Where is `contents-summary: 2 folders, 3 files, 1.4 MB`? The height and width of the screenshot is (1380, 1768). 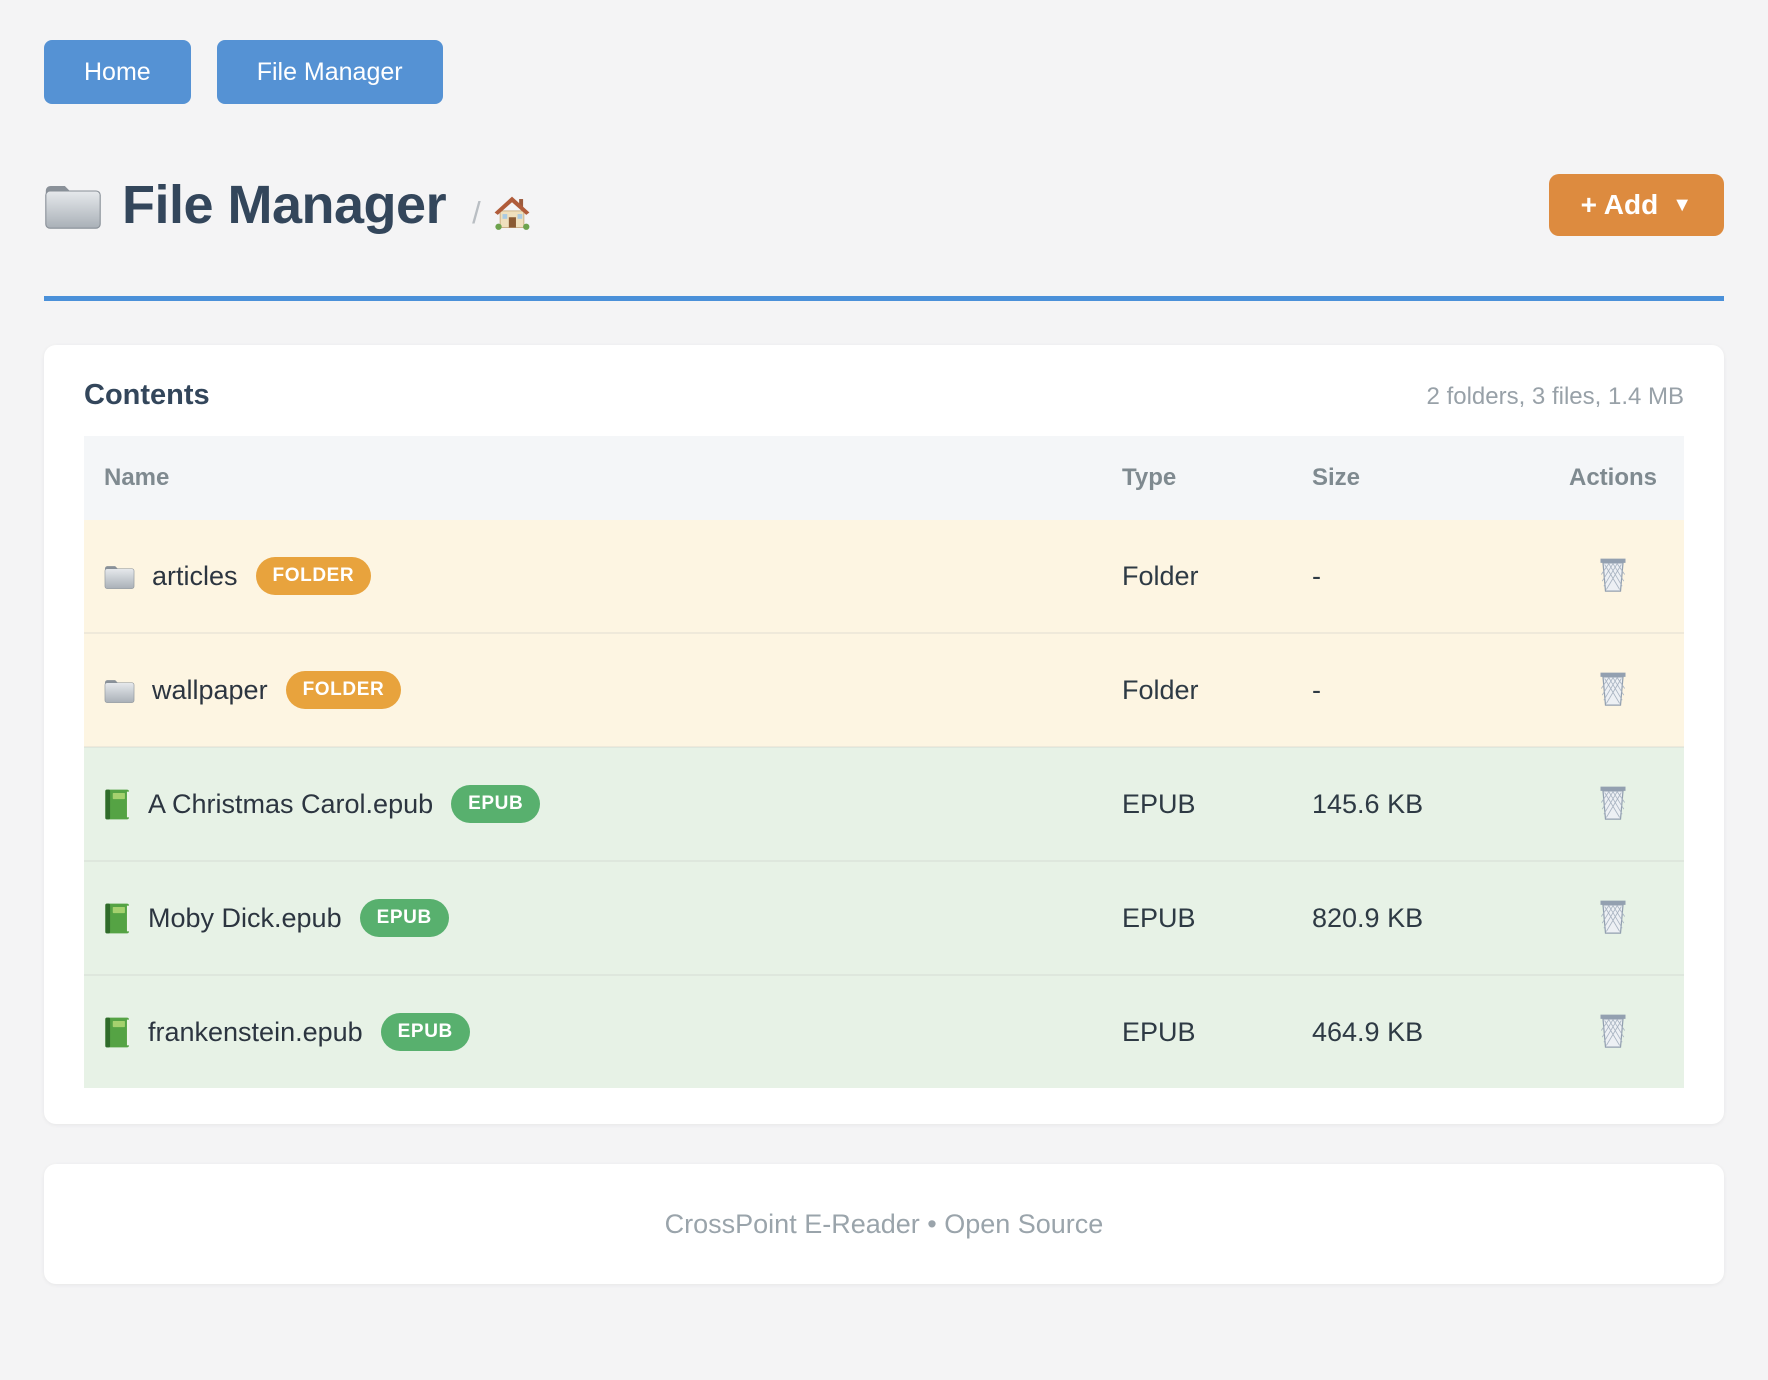
contents-summary: 2 folders, 3 files, 1.4 MB is located at coordinates (1555, 396).